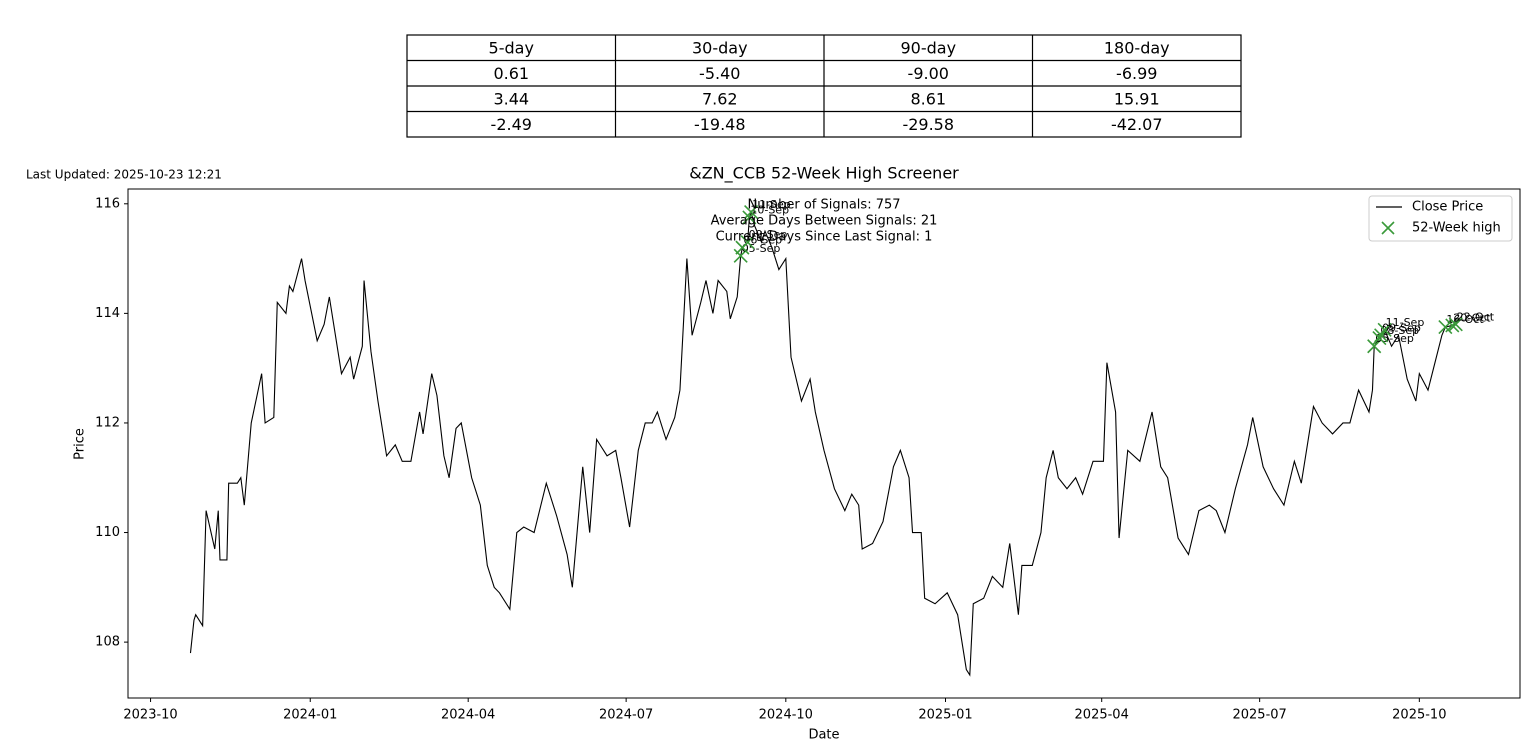  Describe the element at coordinates (769, 209) in the screenshot. I see `signal-label: 10-Sep` at that location.